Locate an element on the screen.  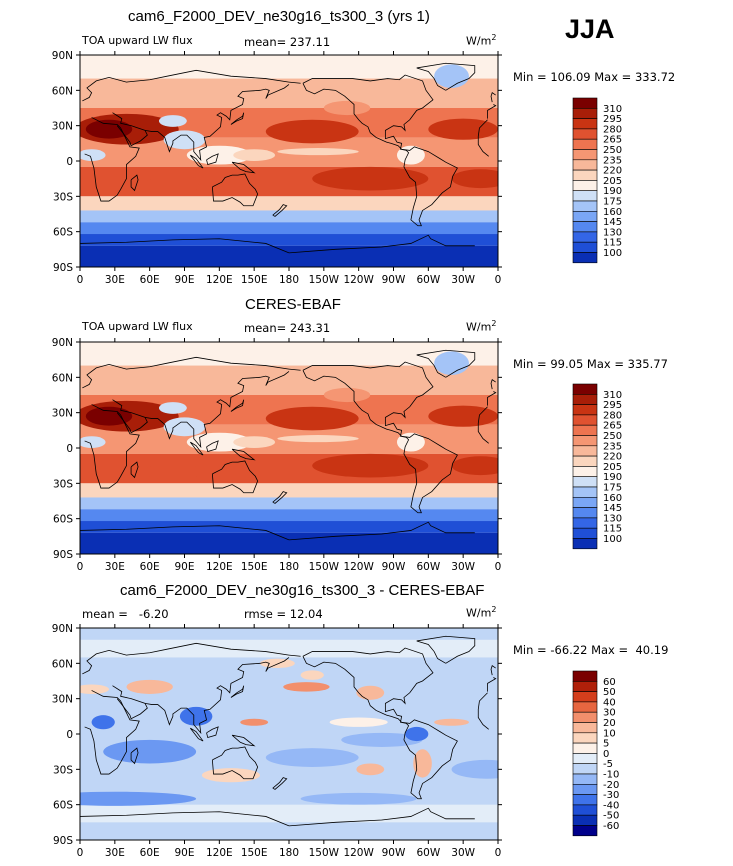
colorbar-3-label: 50 is located at coordinates (609, 692).